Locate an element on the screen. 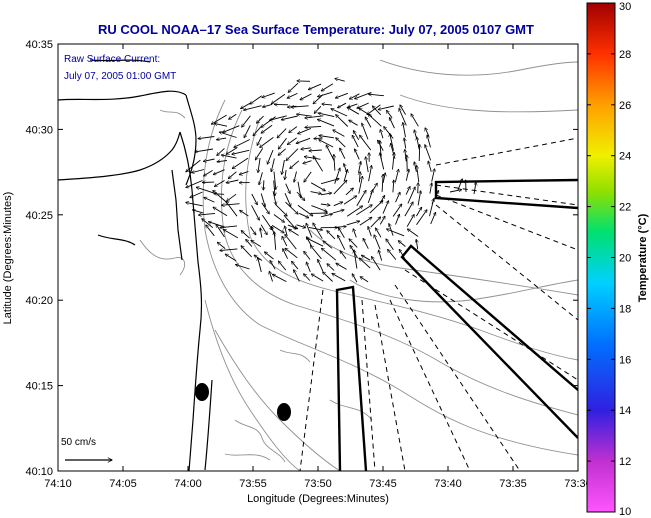 The height and width of the screenshot is (518, 651). x-tick-label: 73:40 is located at coordinates (448, 484).